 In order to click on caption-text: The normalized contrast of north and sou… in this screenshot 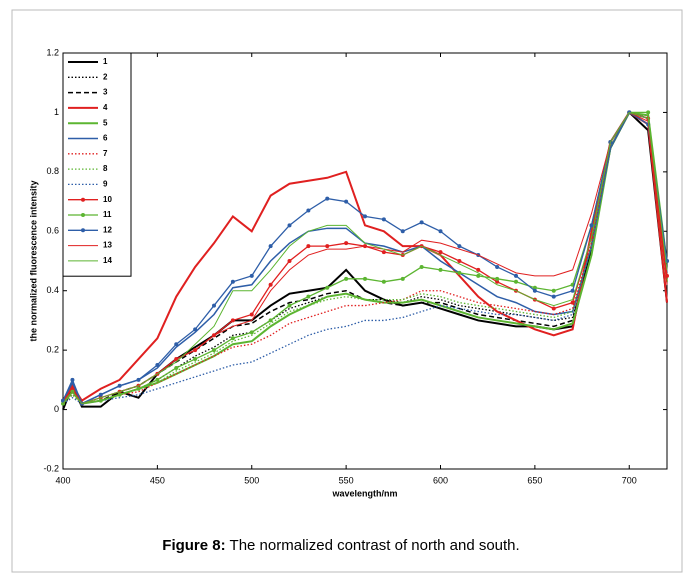, I will do `click(375, 545)`.